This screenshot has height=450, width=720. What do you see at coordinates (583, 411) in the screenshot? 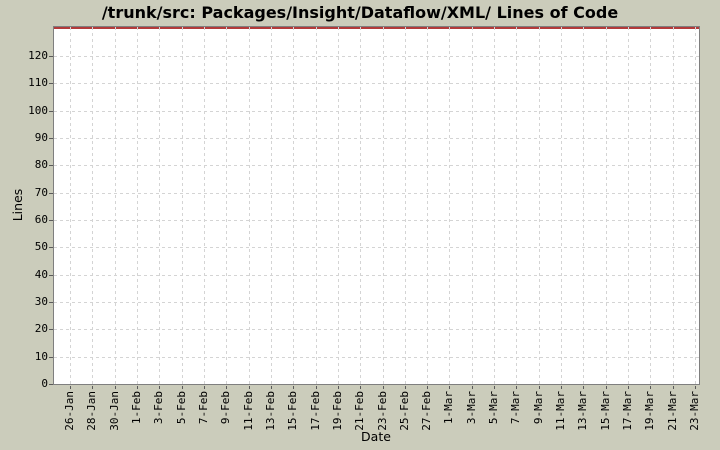
I see `x-tick-label: 13-Mar` at bounding box center [583, 411].